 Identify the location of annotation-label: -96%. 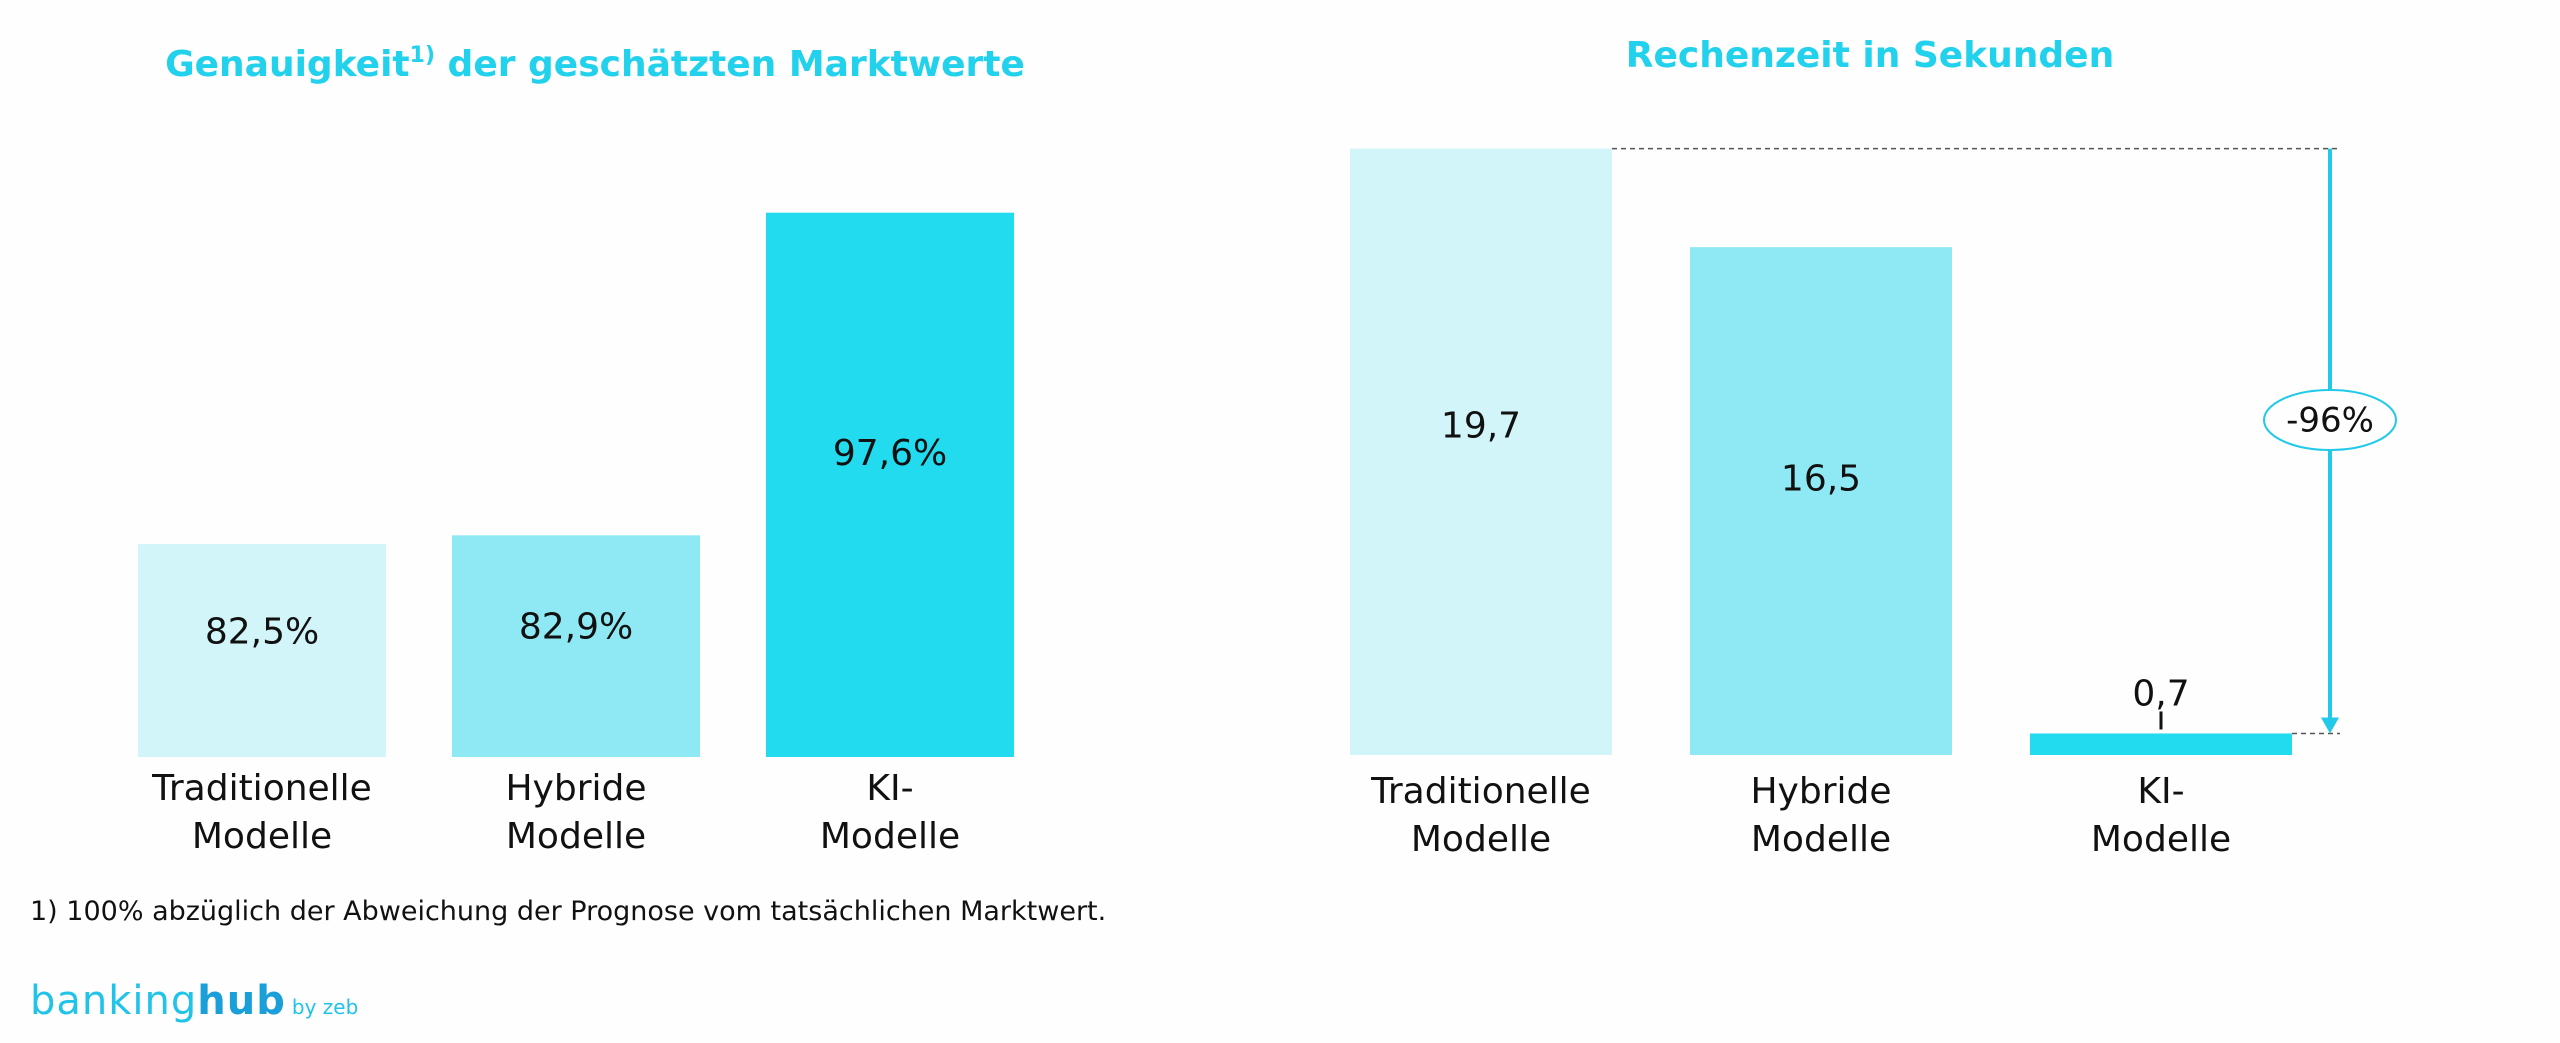
(2330, 421).